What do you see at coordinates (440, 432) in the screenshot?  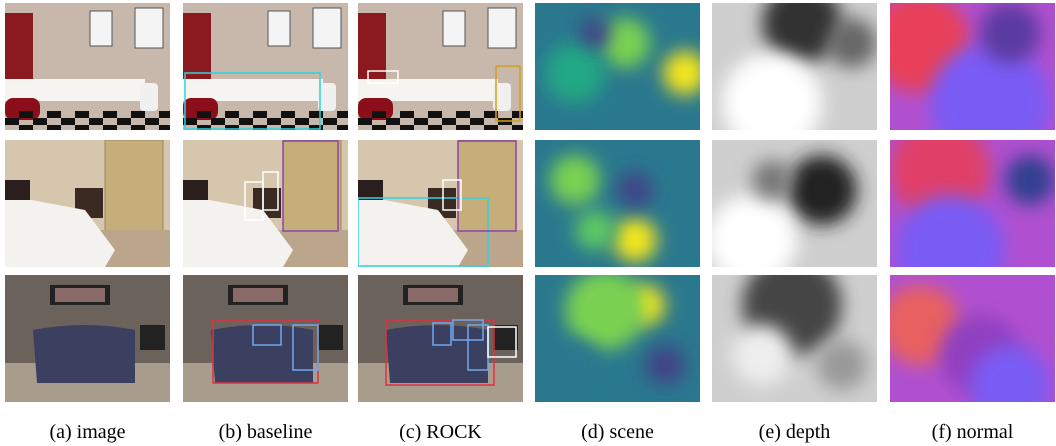 I see `caption: (c) ROCK` at bounding box center [440, 432].